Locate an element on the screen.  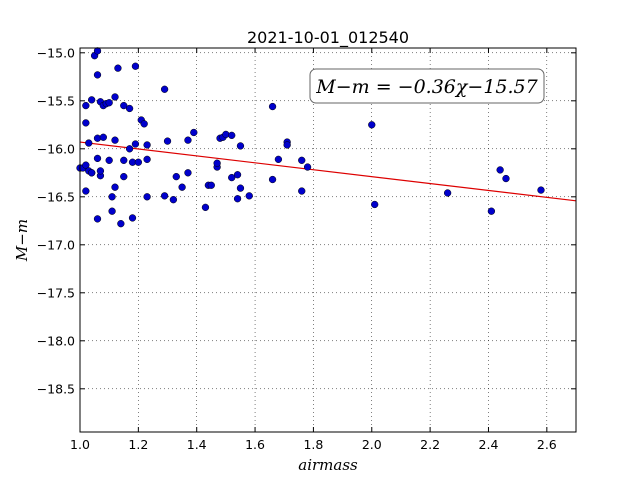
fit-line-layer is located at coordinates (328, 171).